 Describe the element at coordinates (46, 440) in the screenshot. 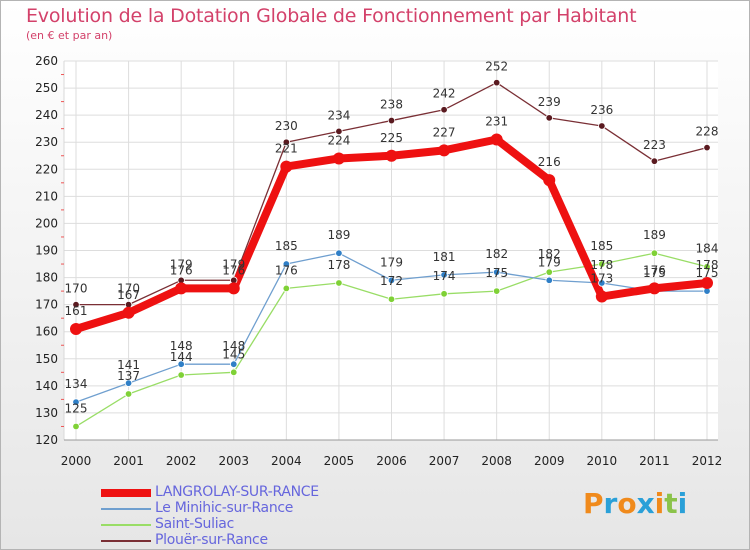

I see `y-tick-label: 120` at that location.